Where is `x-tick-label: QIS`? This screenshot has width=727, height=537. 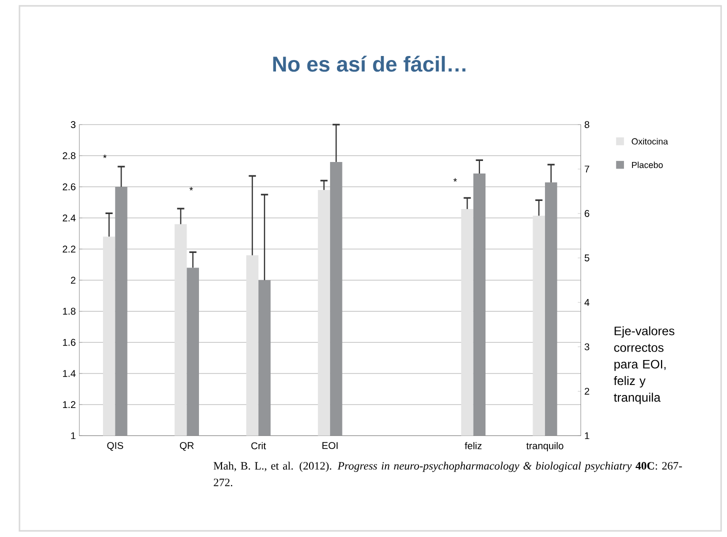
x-tick-label: QIS is located at coordinates (115, 446).